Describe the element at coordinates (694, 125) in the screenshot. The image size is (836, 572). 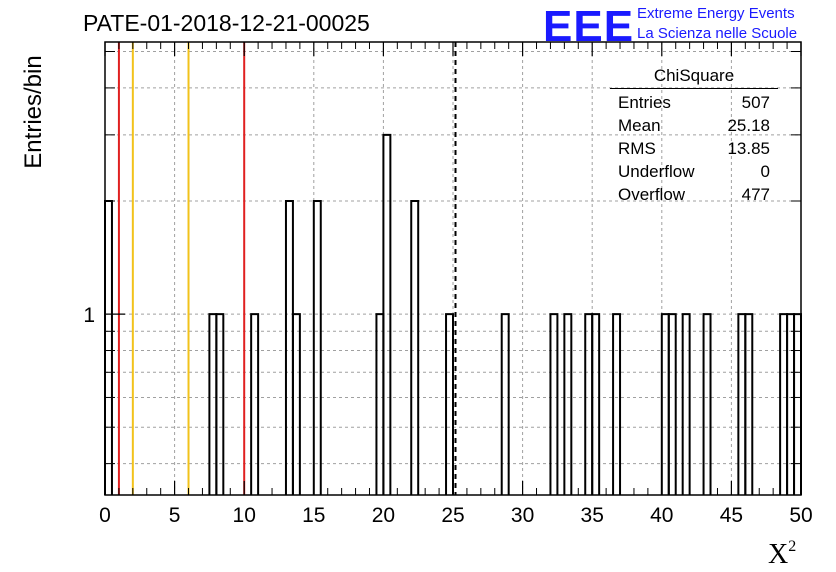
I see `stats-row-mean: Mean 25.18` at that location.